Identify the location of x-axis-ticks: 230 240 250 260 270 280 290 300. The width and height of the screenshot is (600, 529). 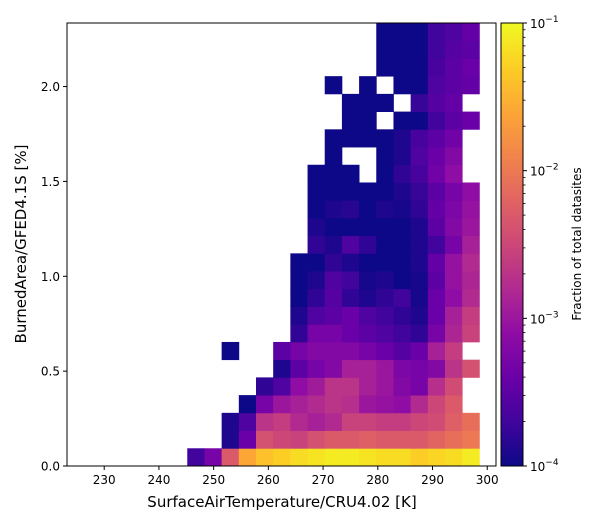
(296, 476).